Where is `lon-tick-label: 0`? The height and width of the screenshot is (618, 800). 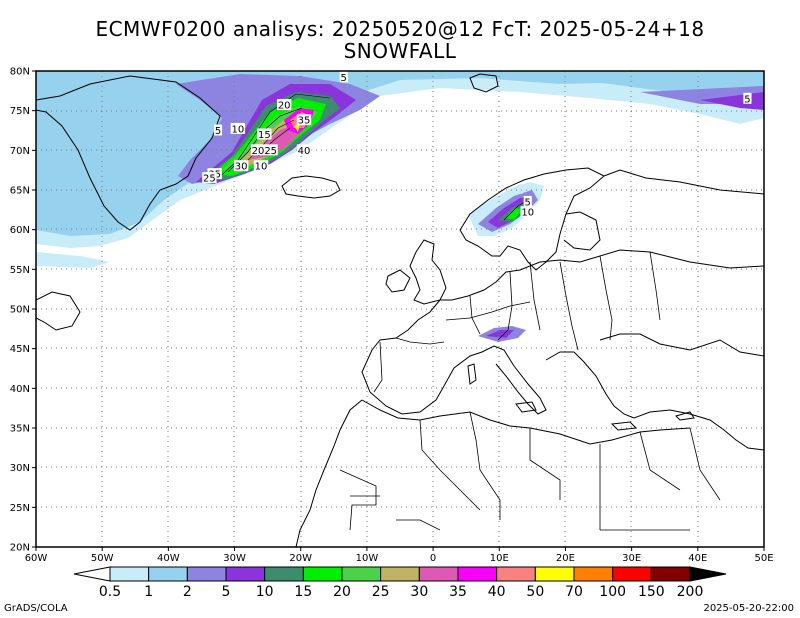 lon-tick-label: 0 is located at coordinates (433, 558).